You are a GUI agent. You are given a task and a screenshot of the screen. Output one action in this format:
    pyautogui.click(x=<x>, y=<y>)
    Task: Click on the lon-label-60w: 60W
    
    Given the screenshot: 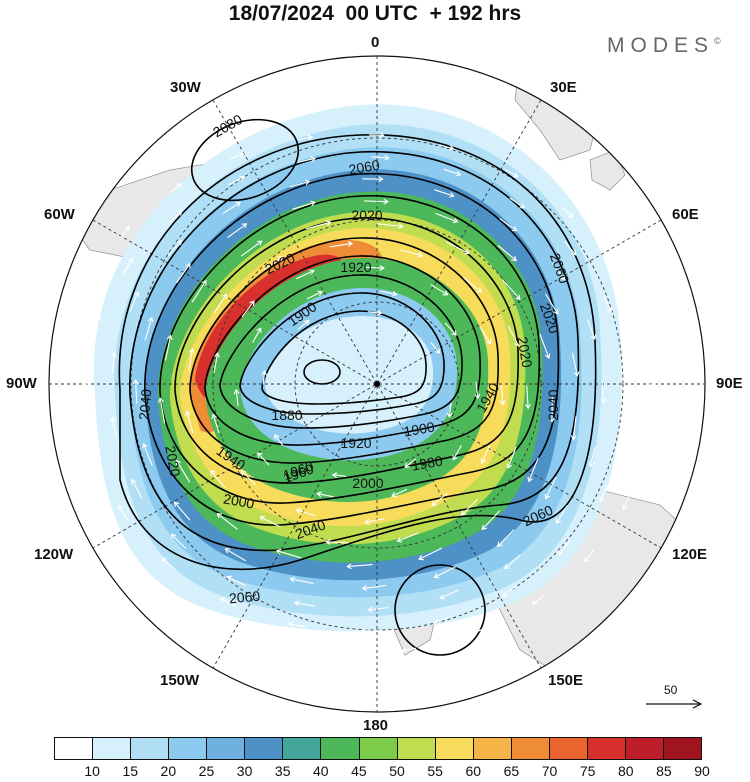 What is the action you would take?
    pyautogui.click(x=59, y=214)
    